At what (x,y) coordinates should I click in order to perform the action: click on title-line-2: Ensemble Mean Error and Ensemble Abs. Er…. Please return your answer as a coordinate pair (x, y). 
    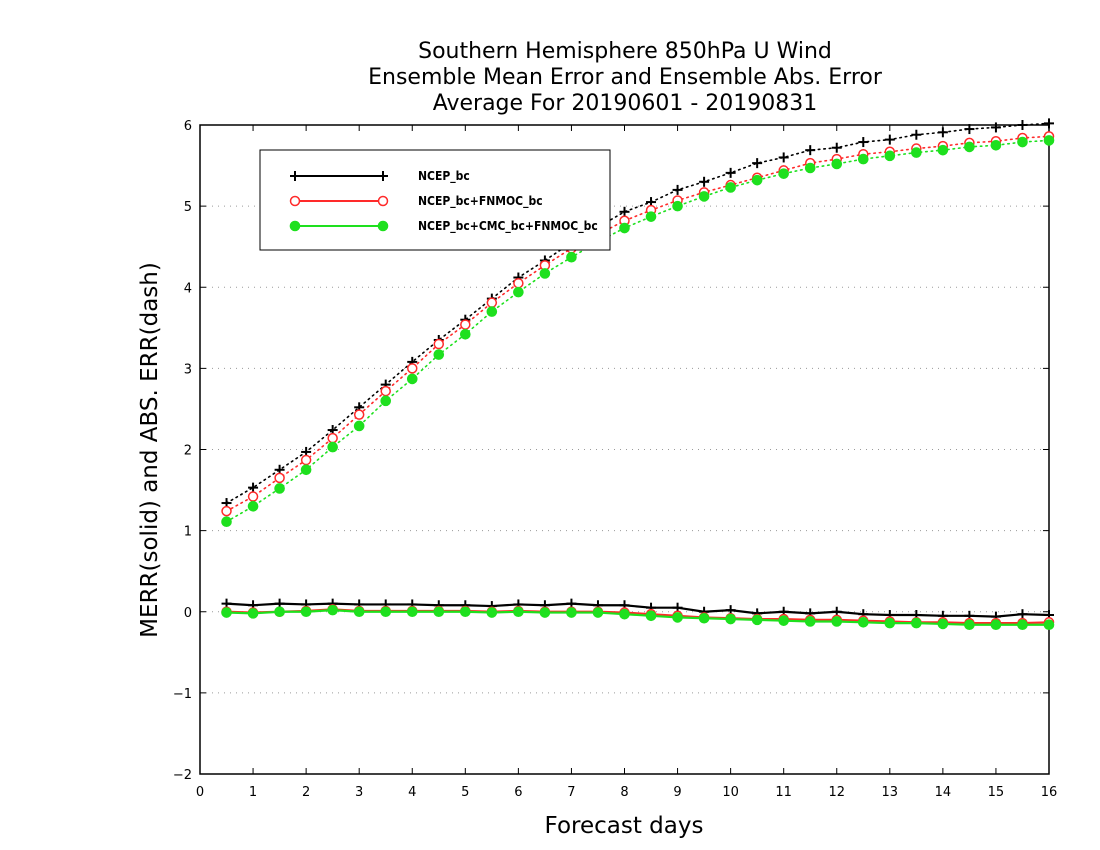
    Looking at the image, I should click on (625, 77).